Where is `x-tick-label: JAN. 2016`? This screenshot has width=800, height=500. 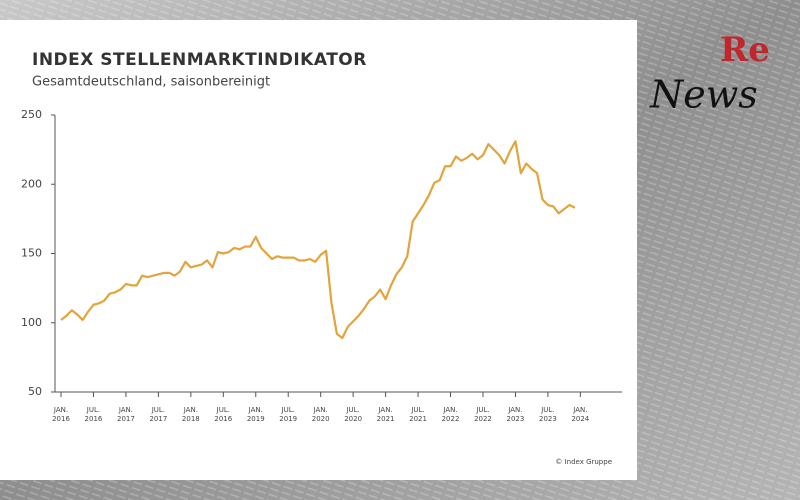
x-tick-label: JAN. 2016 is located at coordinates (61, 414).